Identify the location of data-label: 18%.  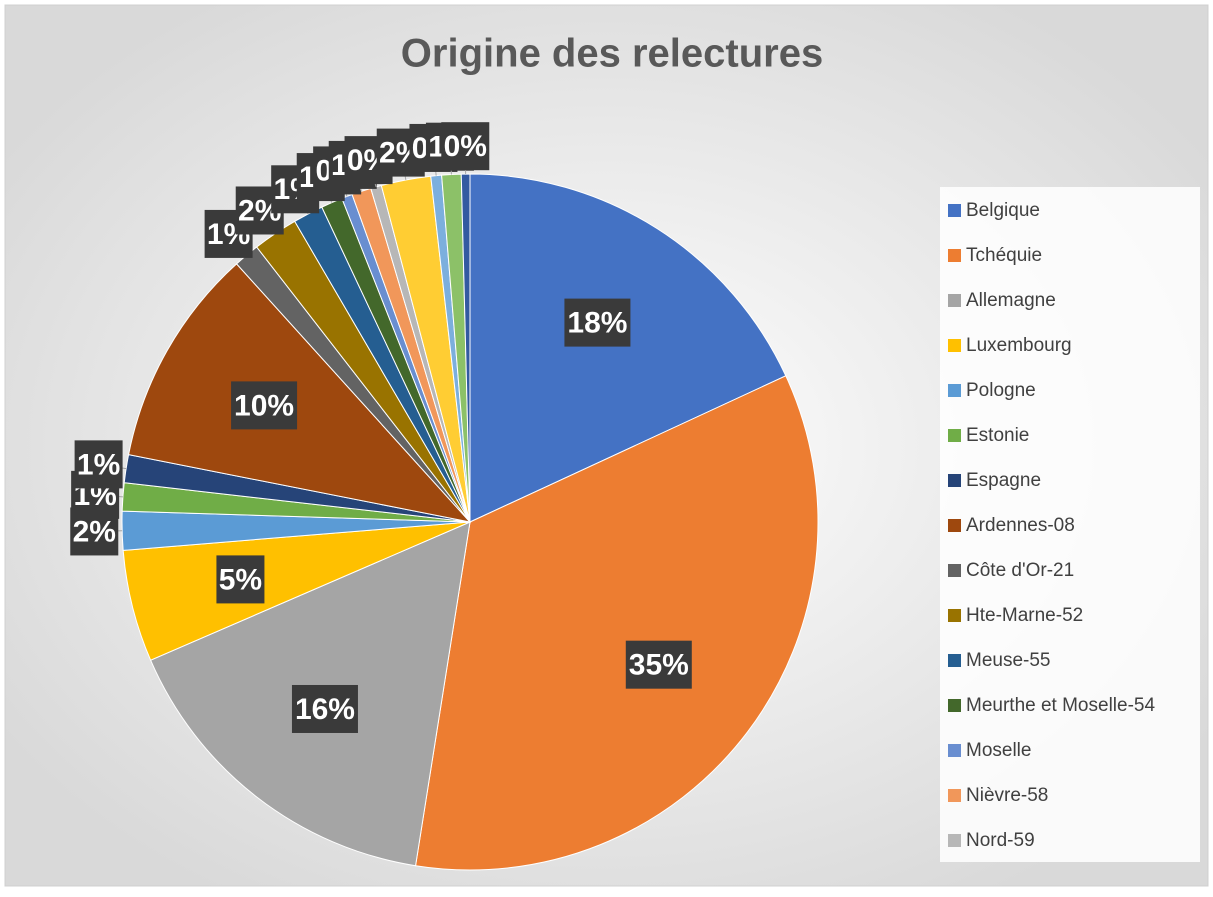
(597, 323).